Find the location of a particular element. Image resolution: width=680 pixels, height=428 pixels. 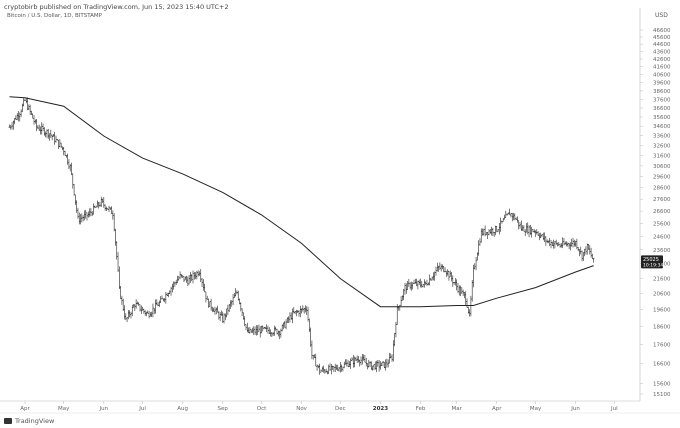

footer-brand-label: TradingView is located at coordinates (35, 421).